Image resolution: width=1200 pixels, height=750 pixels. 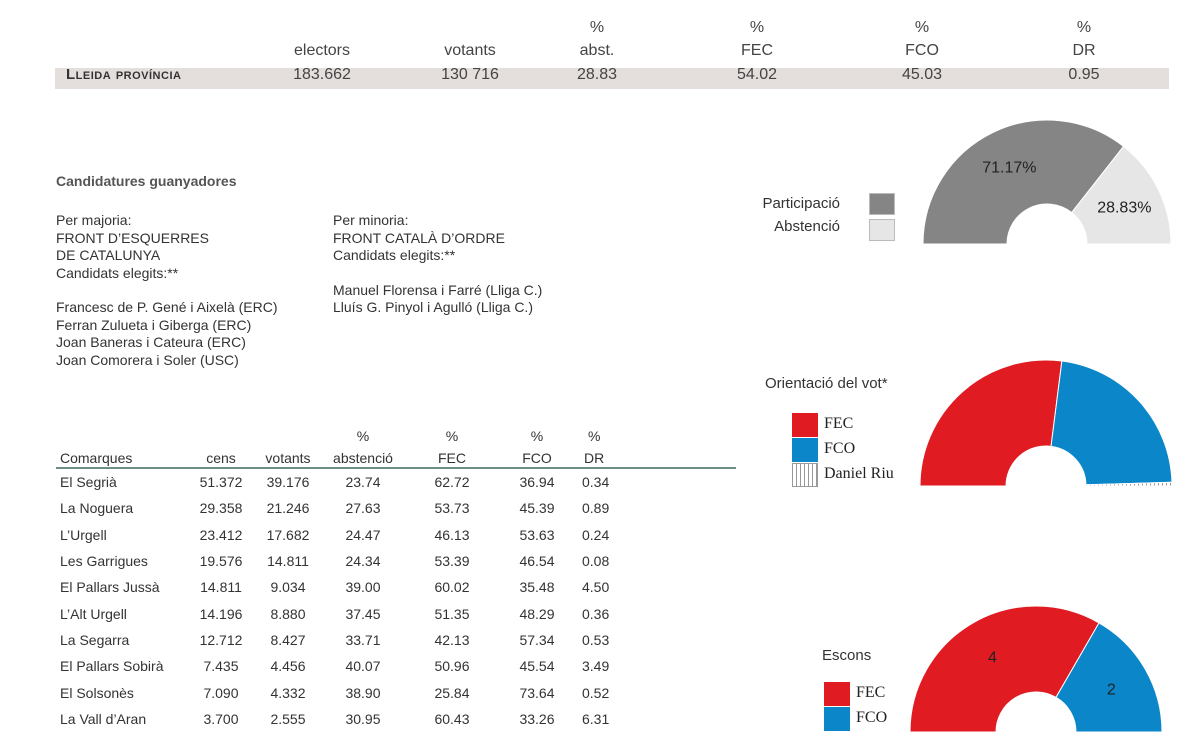 I want to click on participation-half-donut: 71.17% 28.83%, so click(x=1047, y=182).